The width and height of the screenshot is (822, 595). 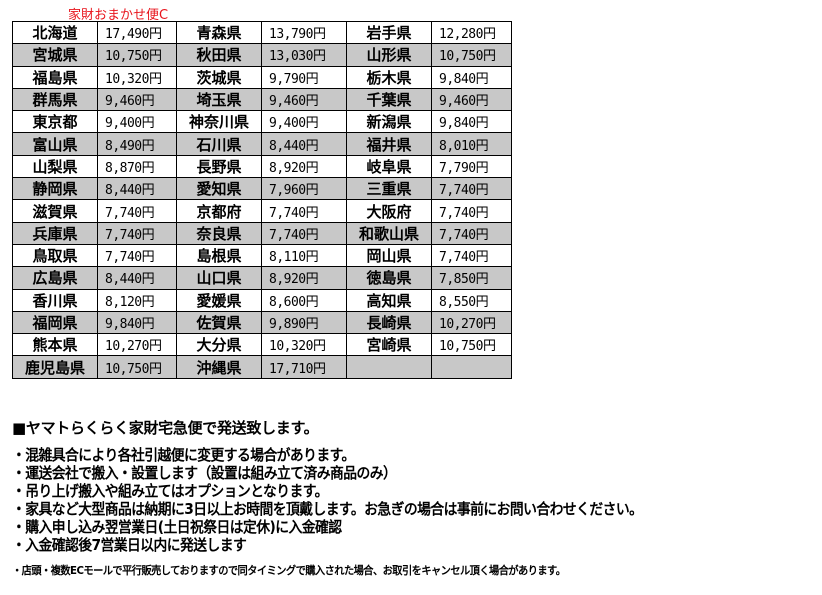 I want to click on prefecture-cell: 兵庫県, so click(x=55, y=233).